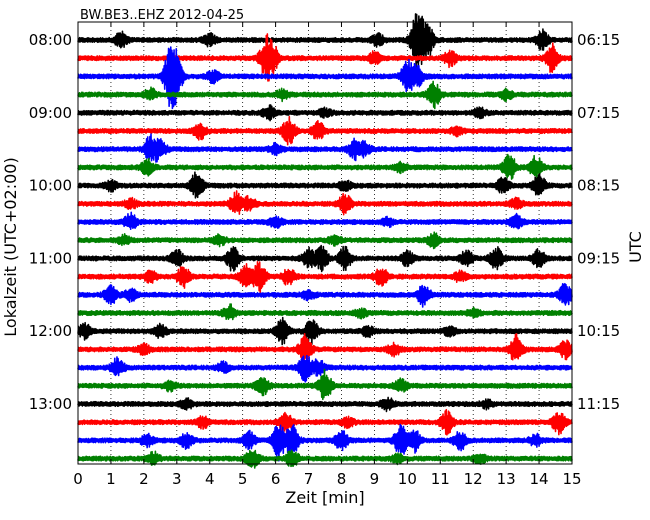  I want to click on x-tick-label: 0, so click(78, 479).